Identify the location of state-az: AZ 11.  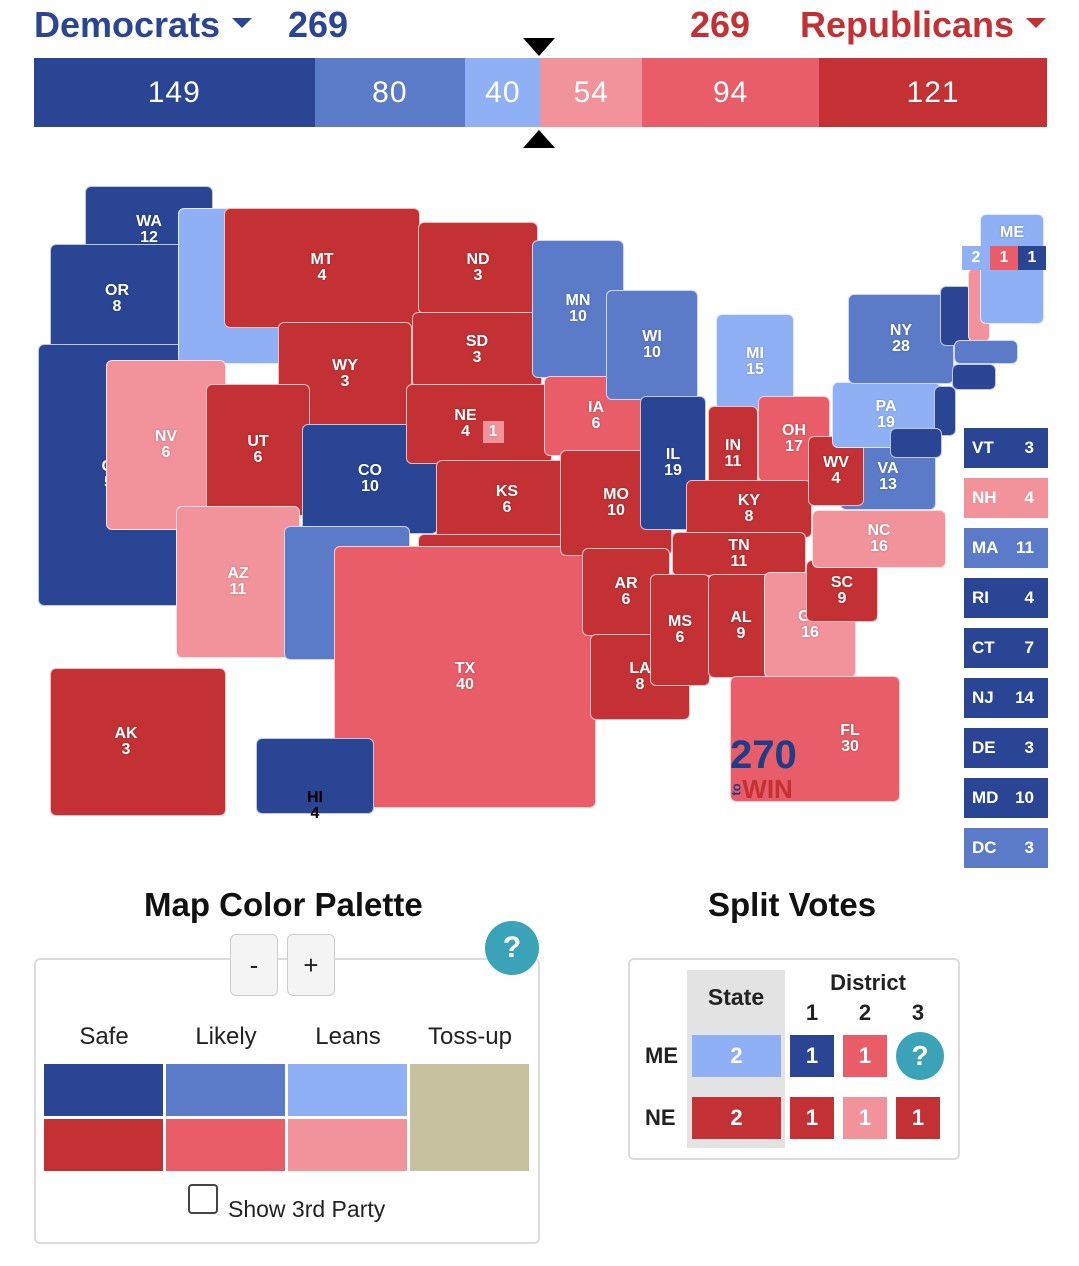
(238, 582).